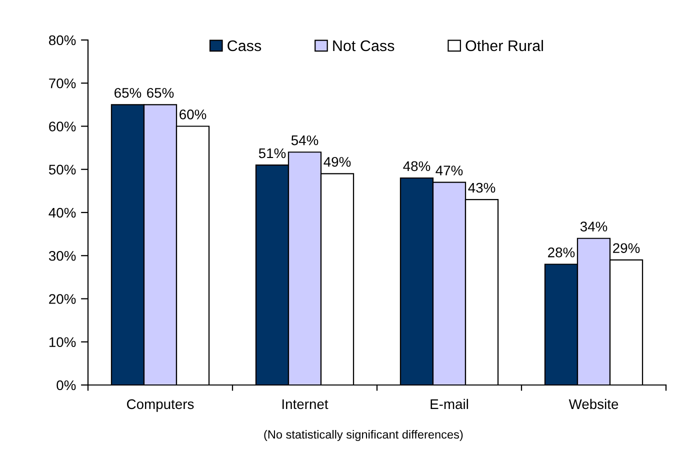  Describe the element at coordinates (561, 253) in the screenshot. I see `data-label: 28%` at that location.